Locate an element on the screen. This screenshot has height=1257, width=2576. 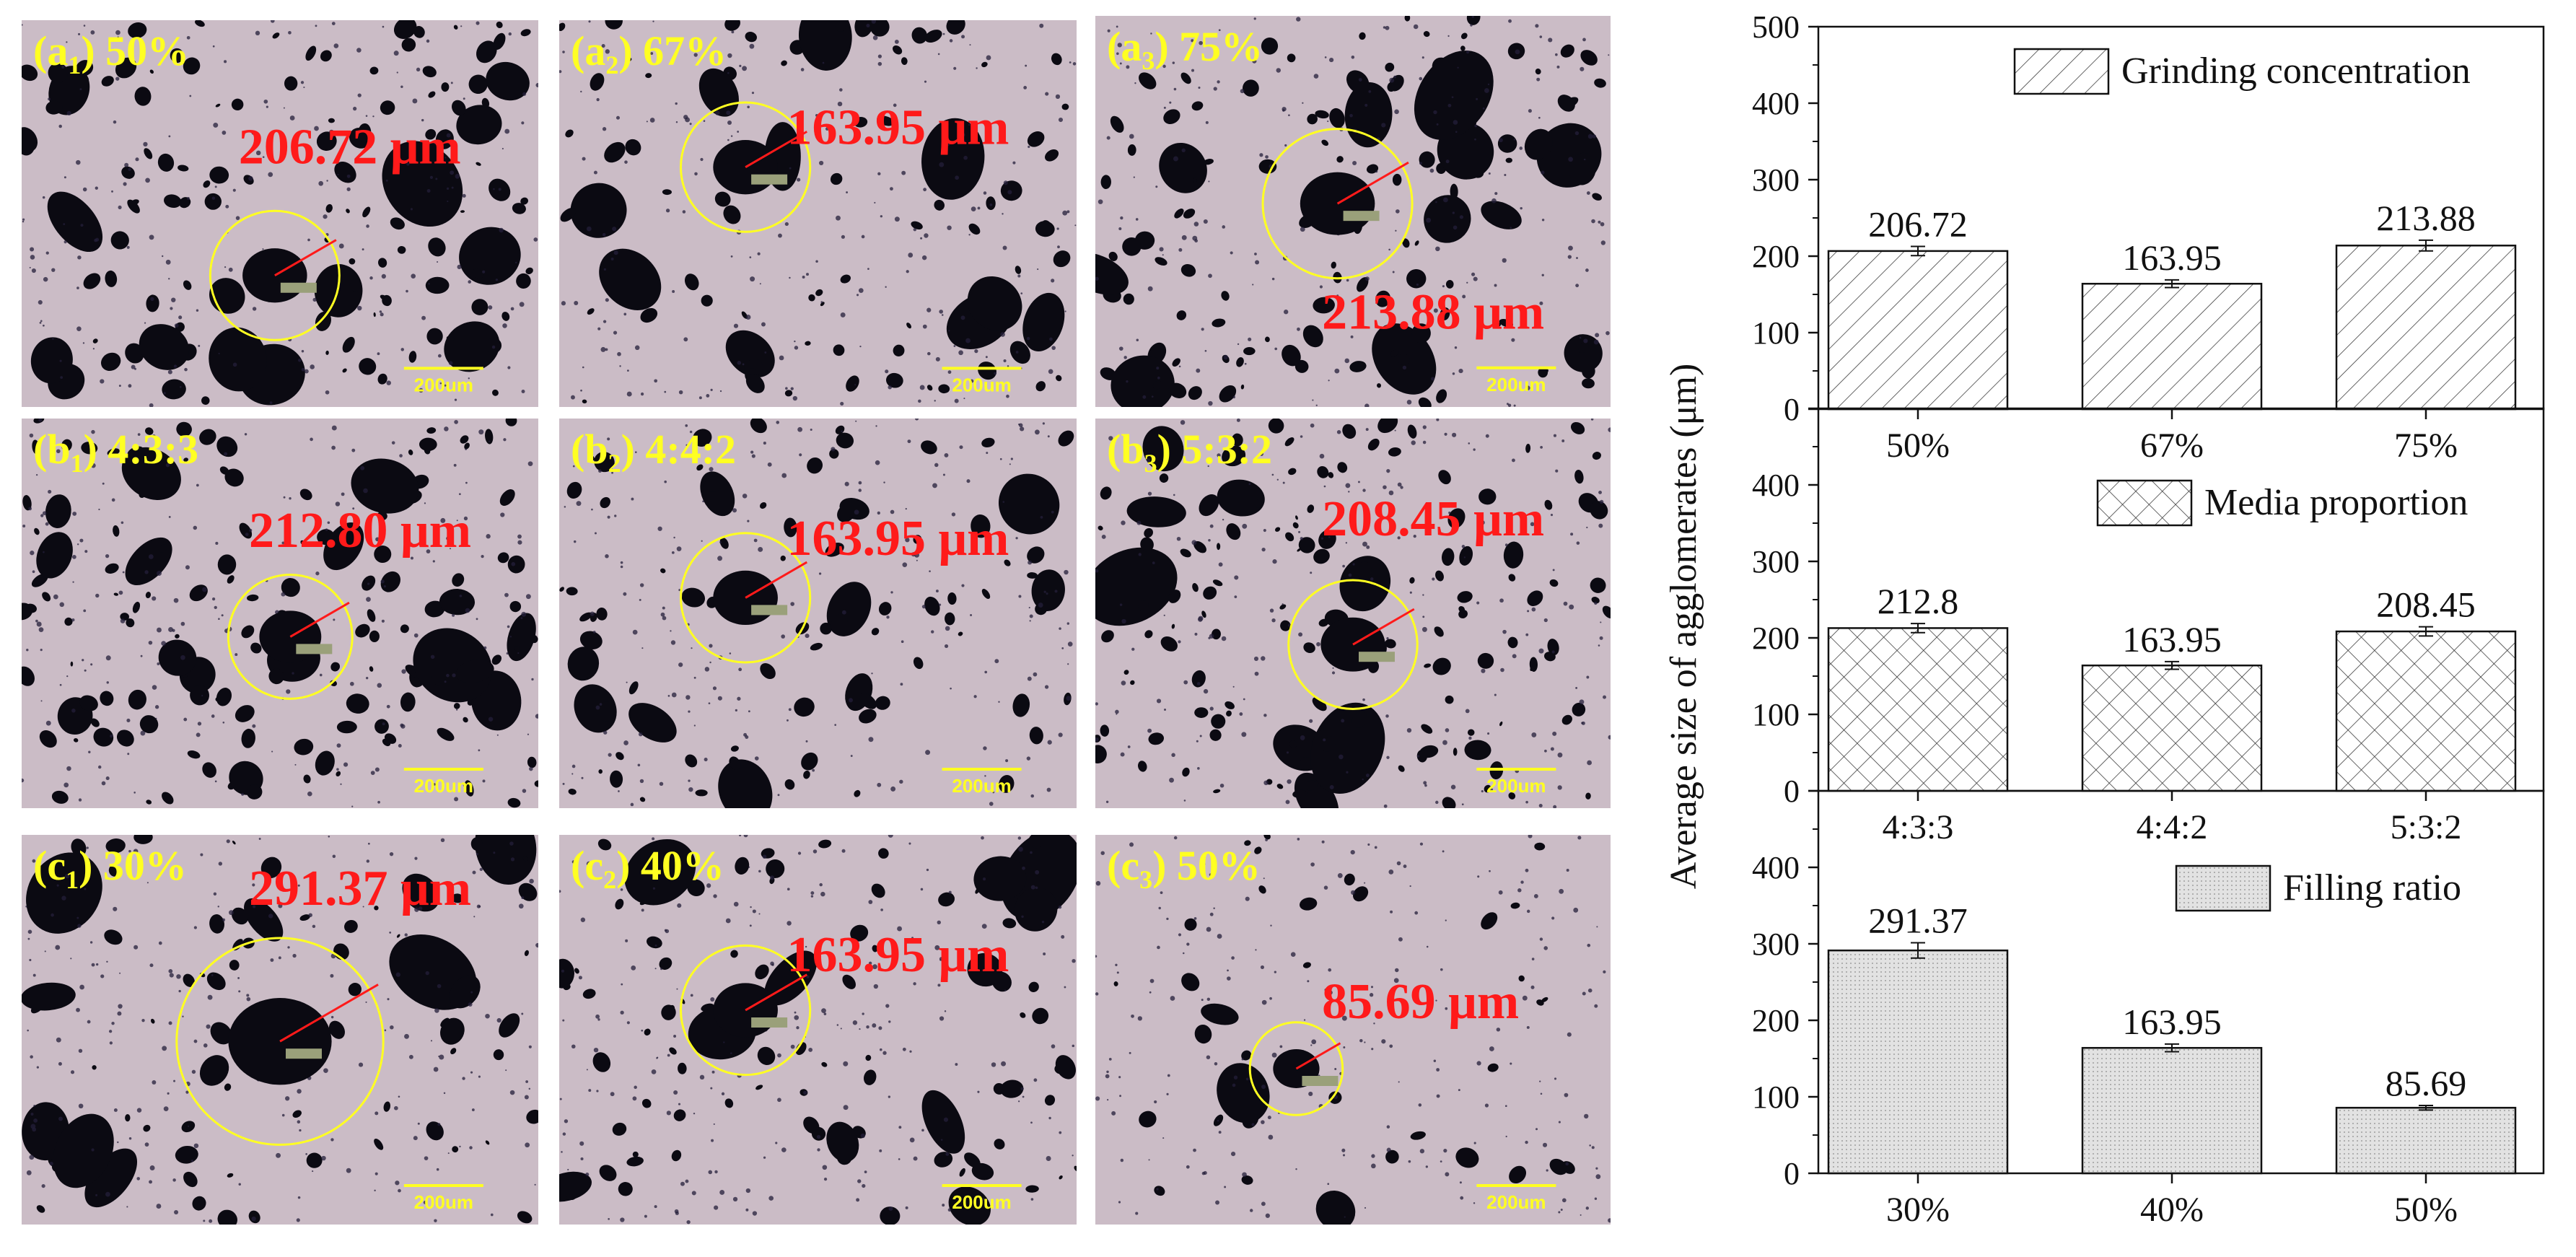
panel-label: (c1) 30% is located at coordinates (110, 868).